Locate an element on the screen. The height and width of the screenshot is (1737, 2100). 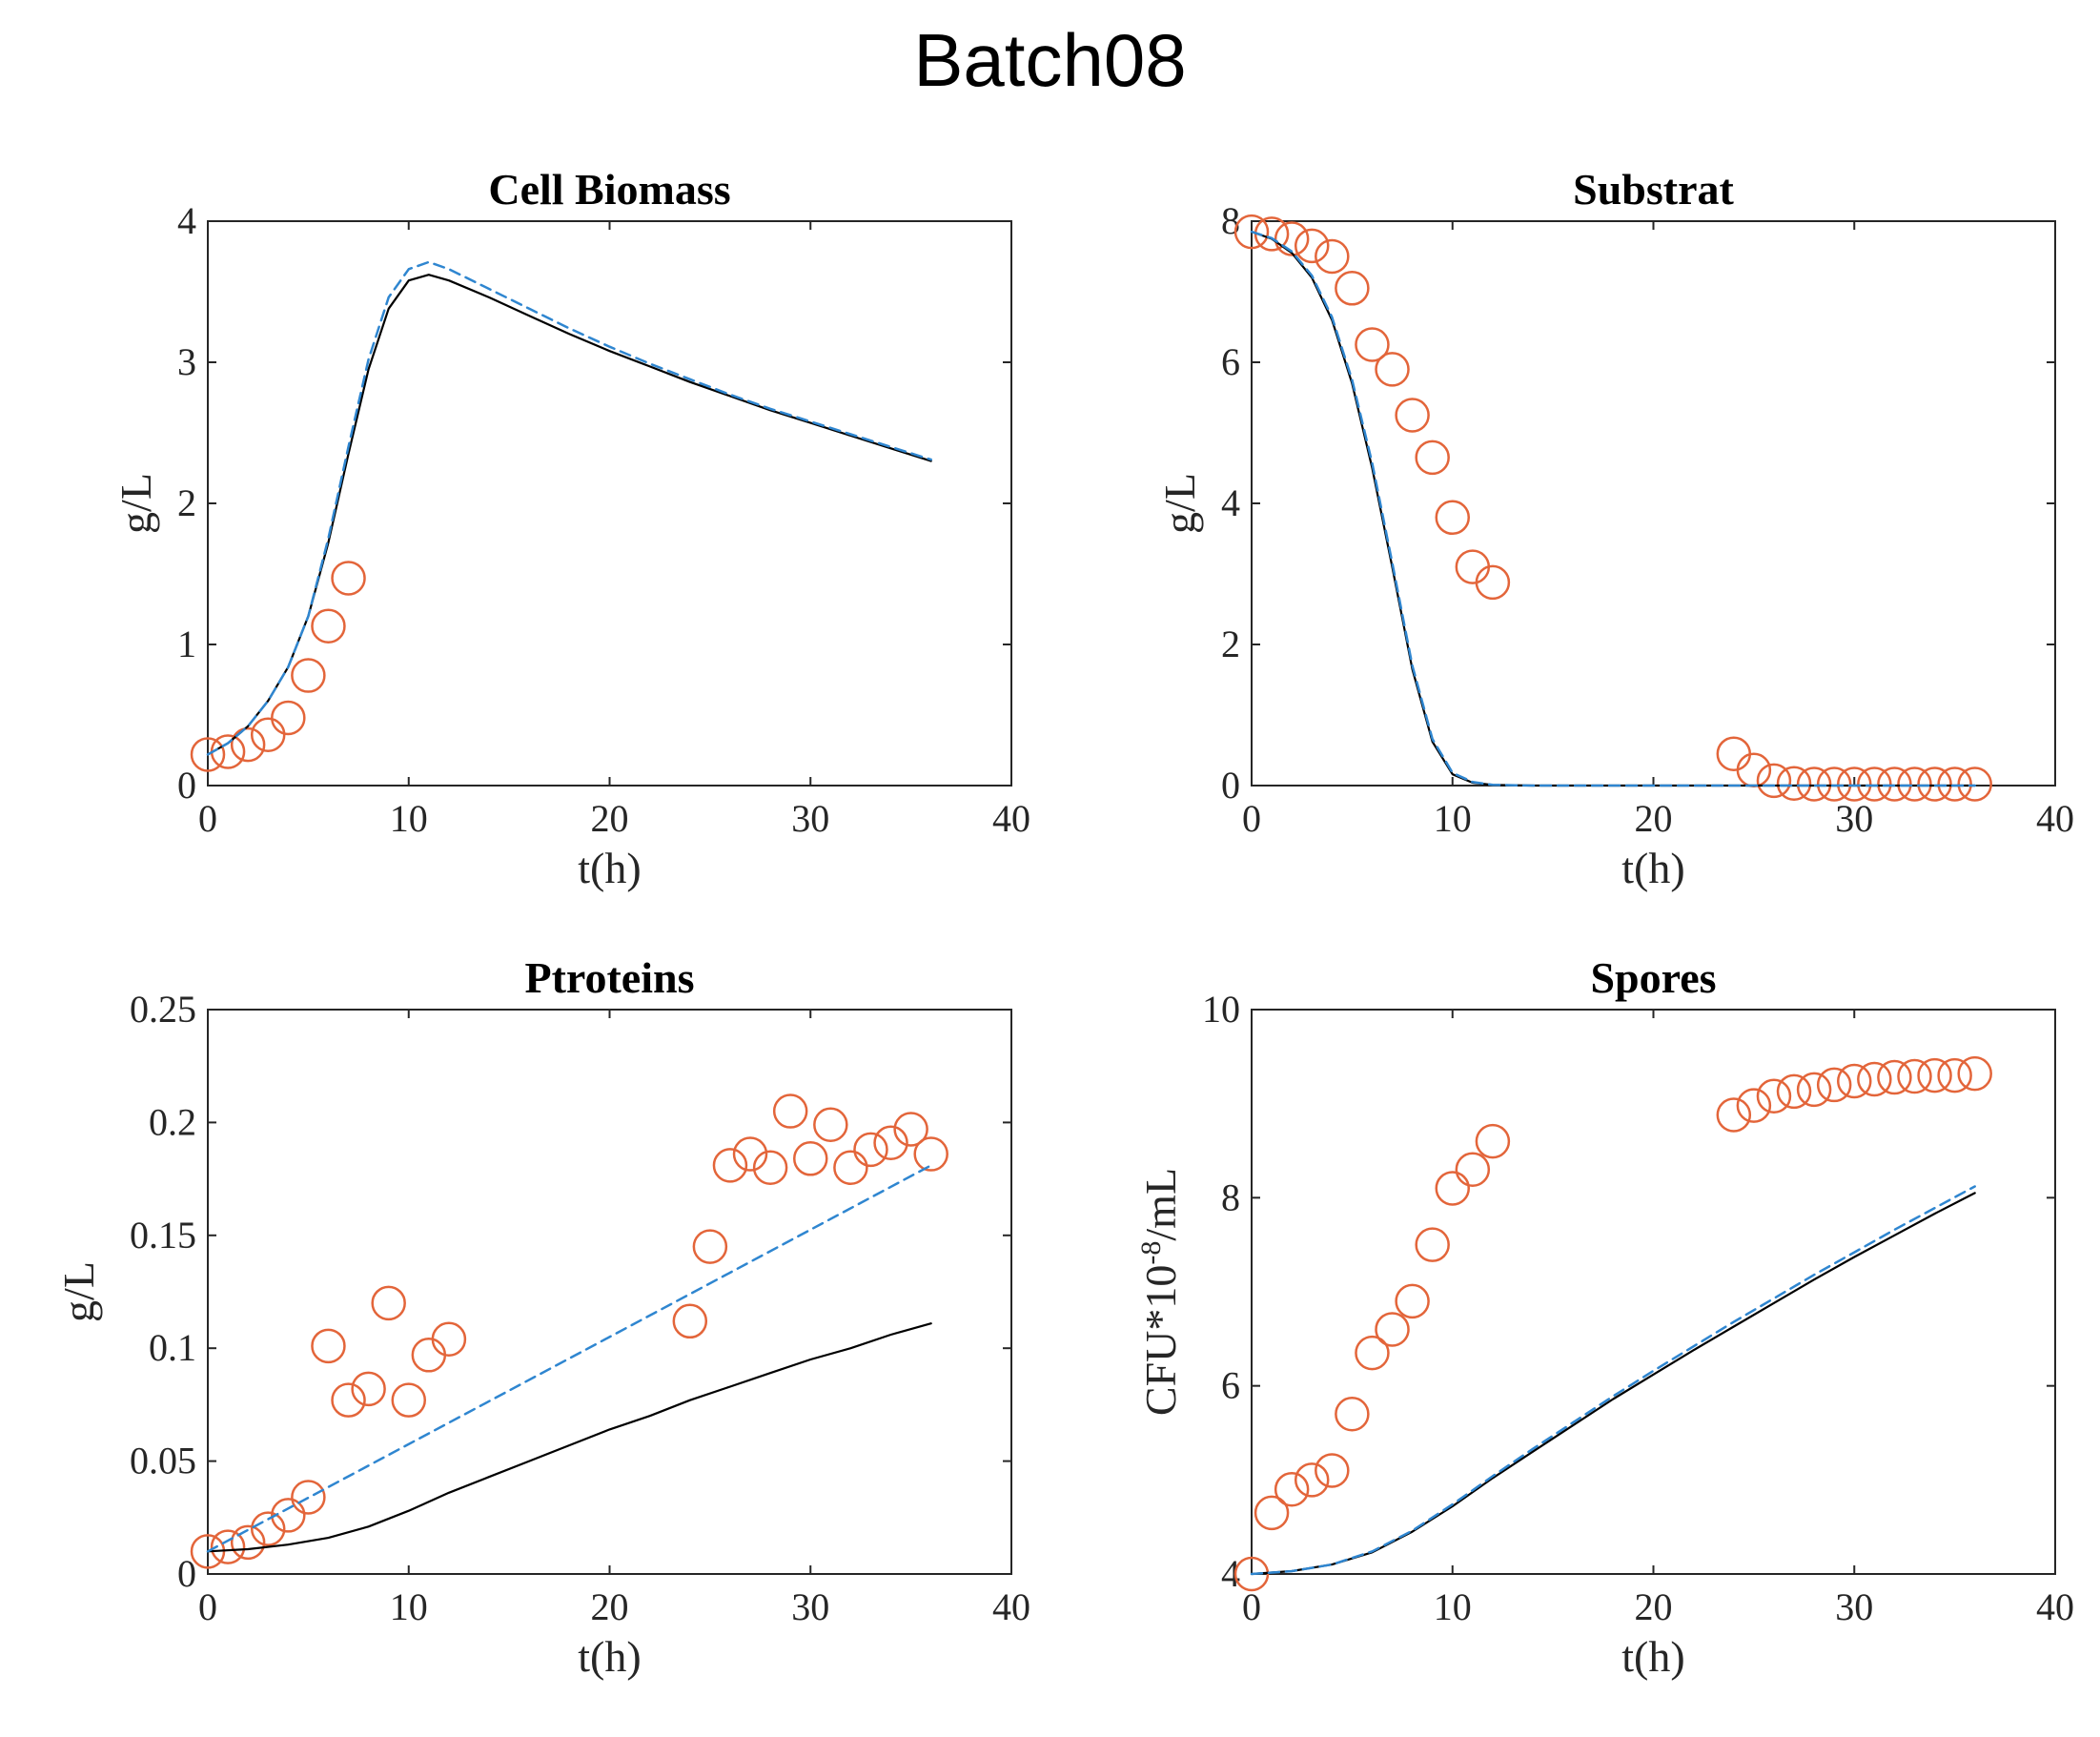
y-axis-label-part: CFU*10 is located at coordinates (1160, 1341).